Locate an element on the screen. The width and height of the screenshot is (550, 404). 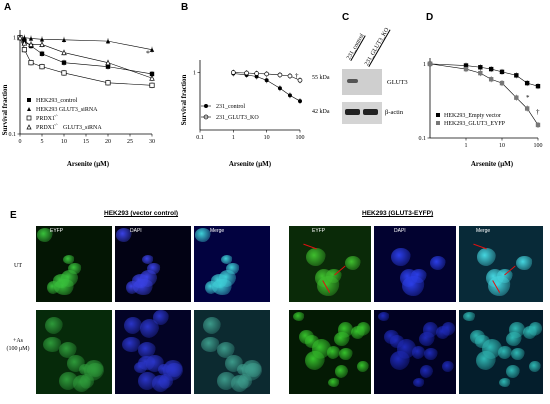
micro-glut3-as-eyfp is located at coordinates (330, 352).